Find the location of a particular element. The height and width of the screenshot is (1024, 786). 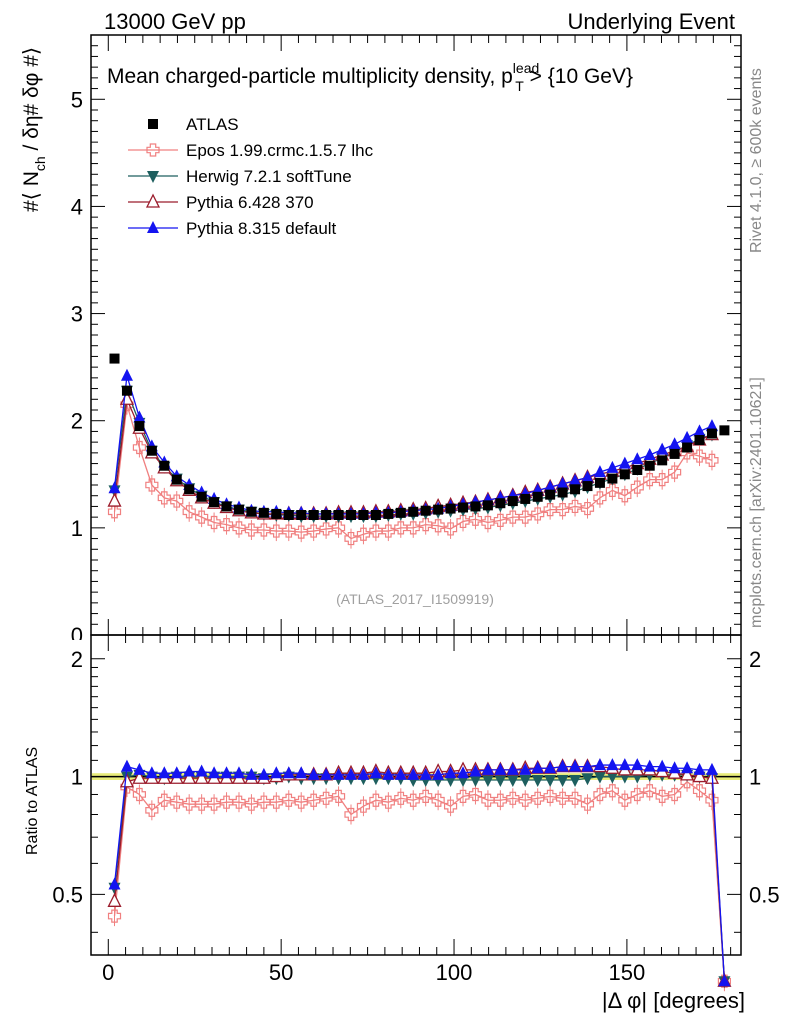

legend-item: ATLAS is located at coordinates (193, 124).